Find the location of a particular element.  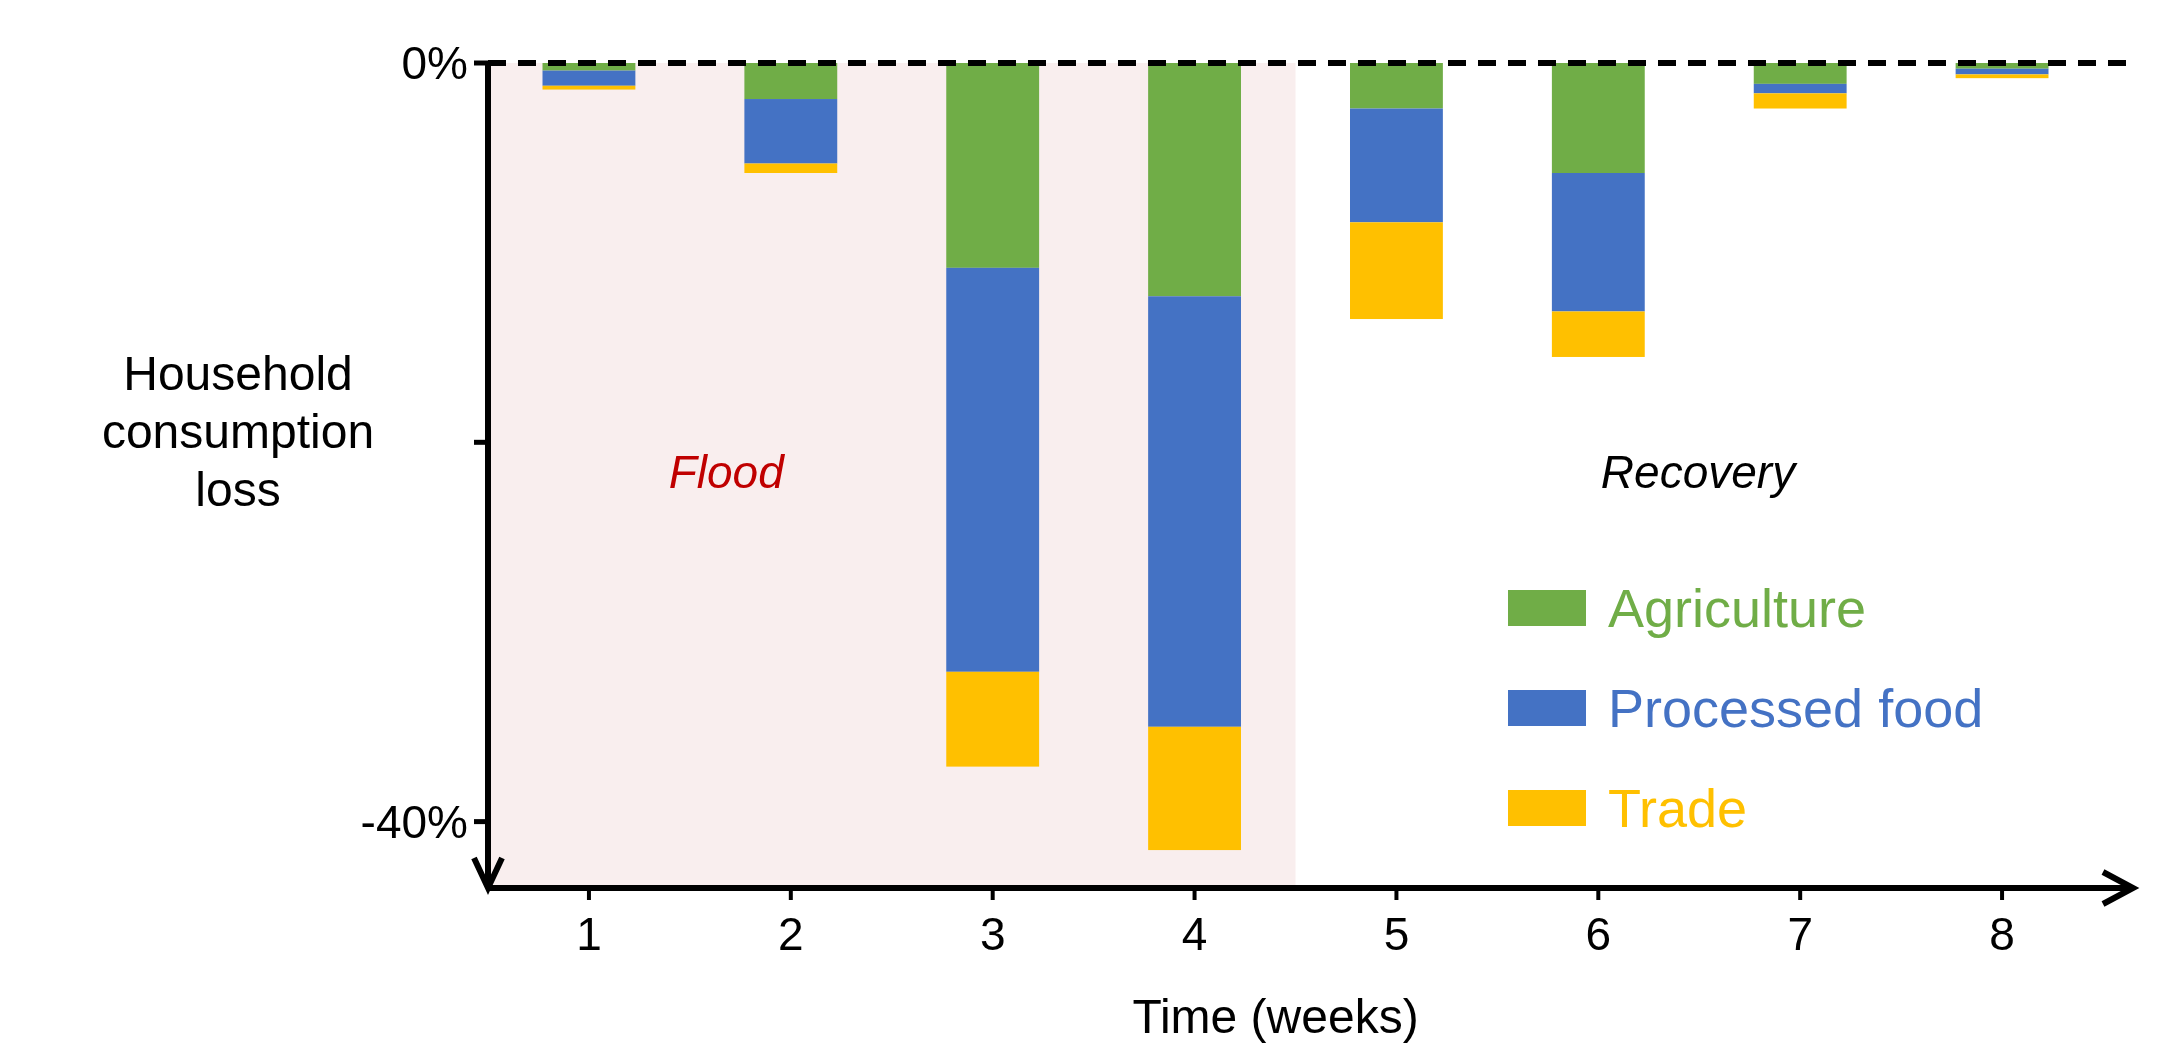

y-tick-label: 0% is located at coordinates (434, 63).